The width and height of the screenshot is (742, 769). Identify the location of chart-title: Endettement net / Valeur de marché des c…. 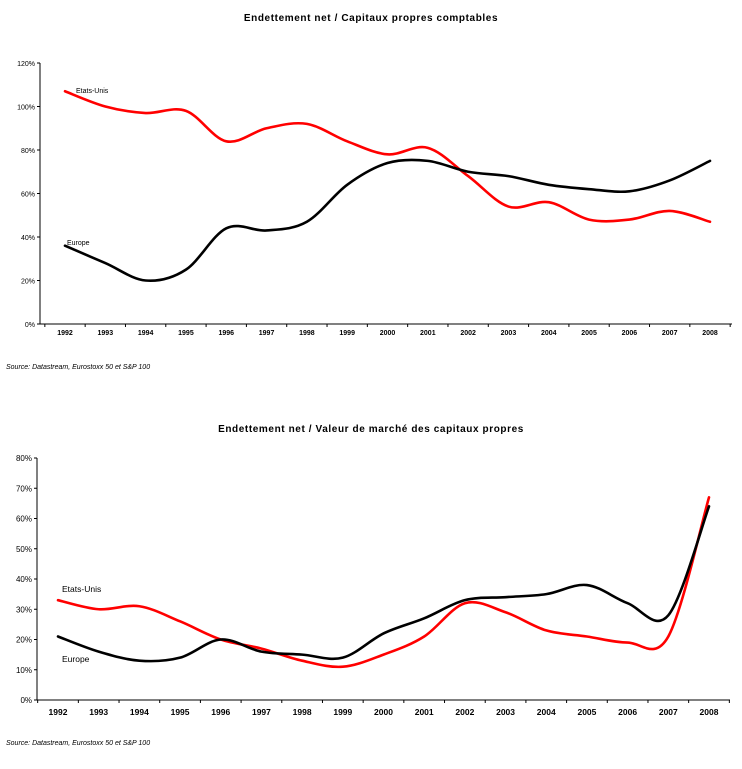
(371, 429).